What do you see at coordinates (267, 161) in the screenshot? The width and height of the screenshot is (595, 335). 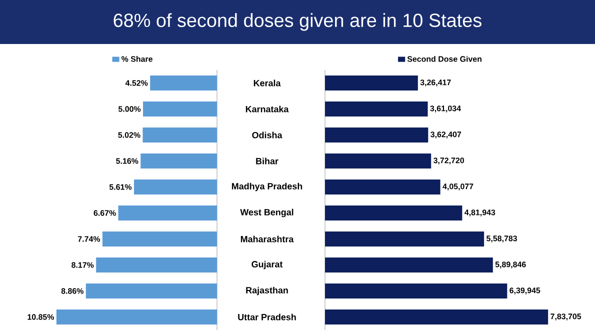 I see `y-tick-label: Bihar` at bounding box center [267, 161].